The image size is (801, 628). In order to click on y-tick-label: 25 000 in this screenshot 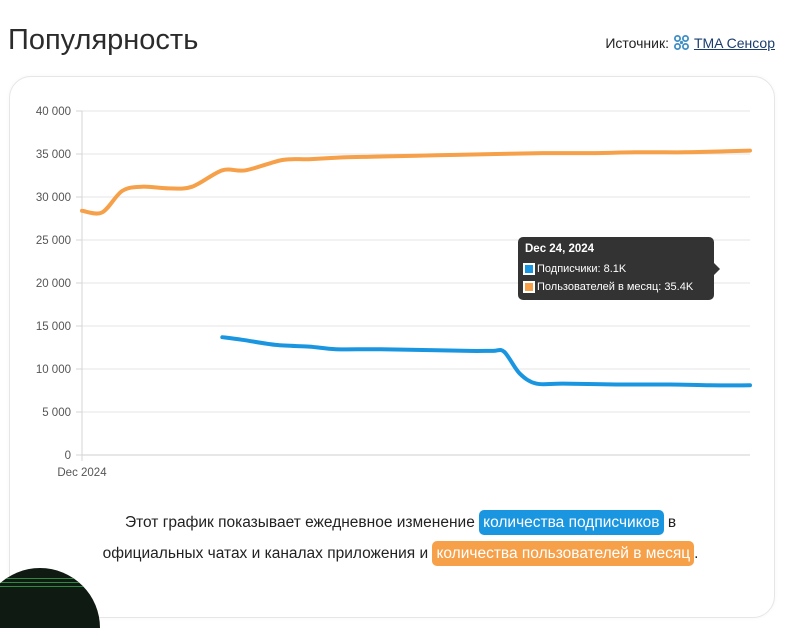, I will do `click(53, 241)`.